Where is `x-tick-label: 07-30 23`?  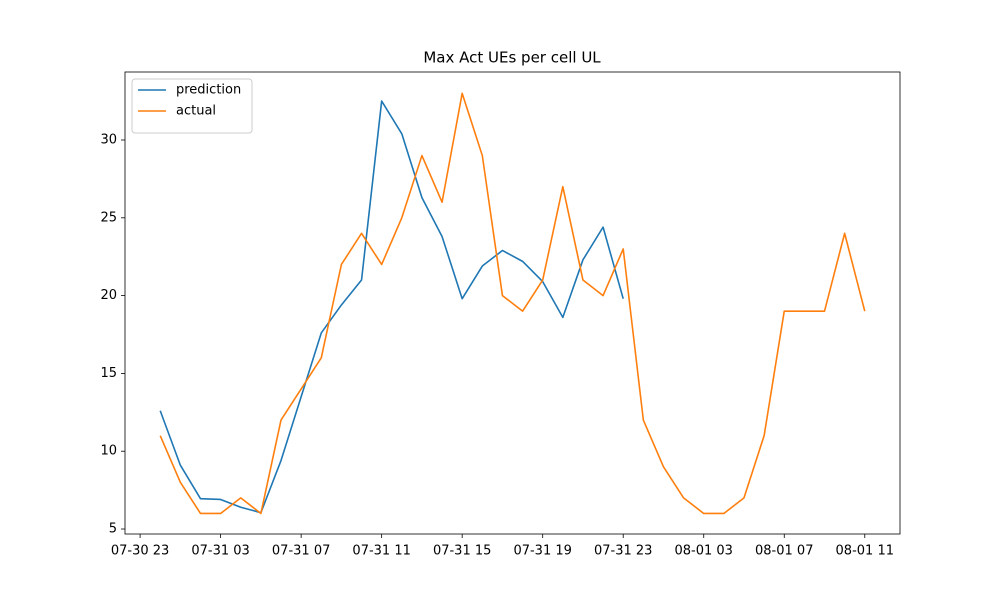 x-tick-label: 07-30 23 is located at coordinates (140, 551).